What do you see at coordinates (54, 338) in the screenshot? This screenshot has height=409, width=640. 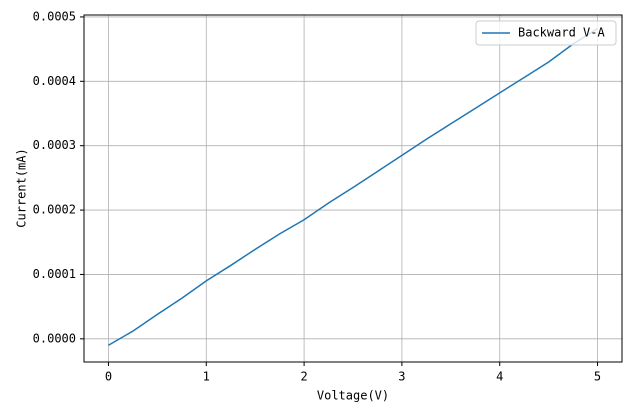 I see `y-tick-label: 0.0000` at bounding box center [54, 338].